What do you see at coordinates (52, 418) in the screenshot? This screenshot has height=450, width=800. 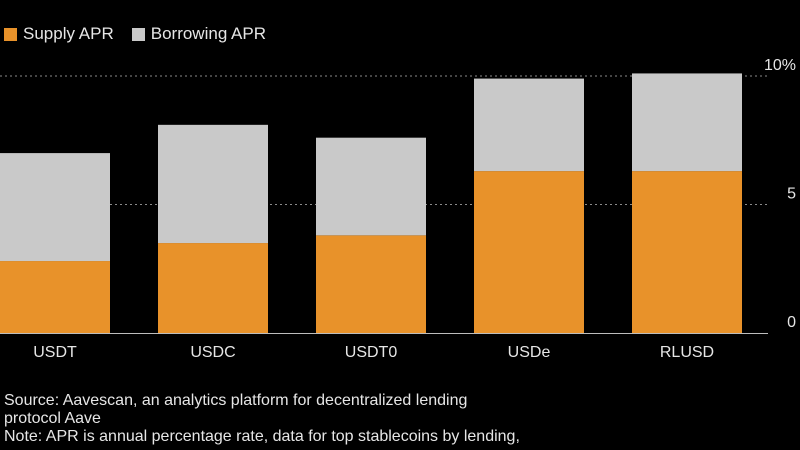 I see `source-line-2: protocol Aave` at bounding box center [52, 418].